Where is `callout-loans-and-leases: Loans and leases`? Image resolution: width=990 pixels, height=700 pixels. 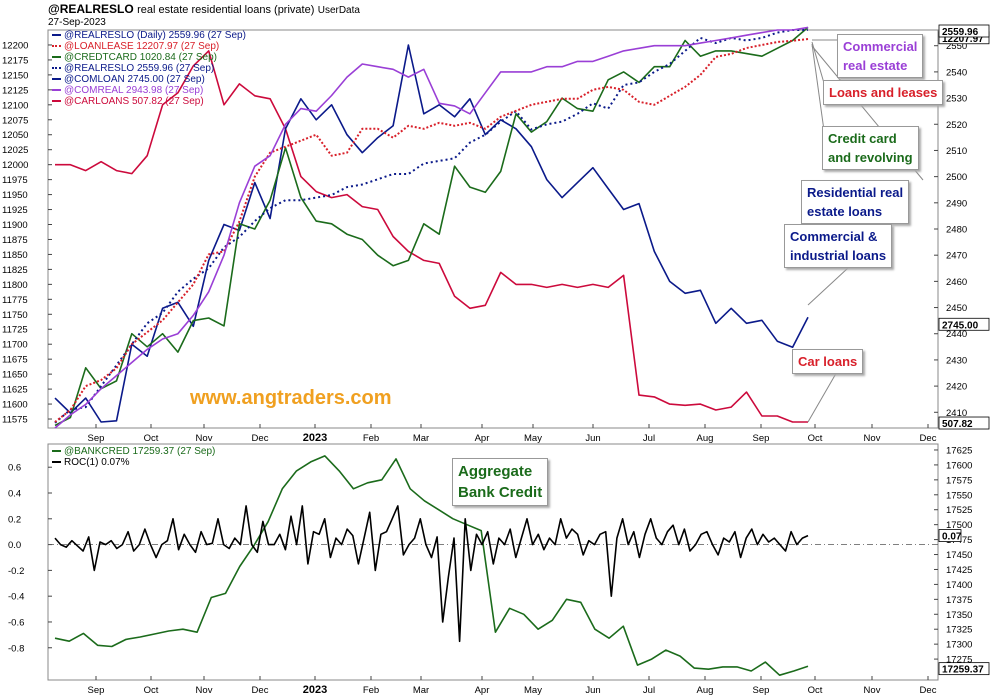
callout-loans-and-leases: Loans and leases is located at coordinates (883, 92).